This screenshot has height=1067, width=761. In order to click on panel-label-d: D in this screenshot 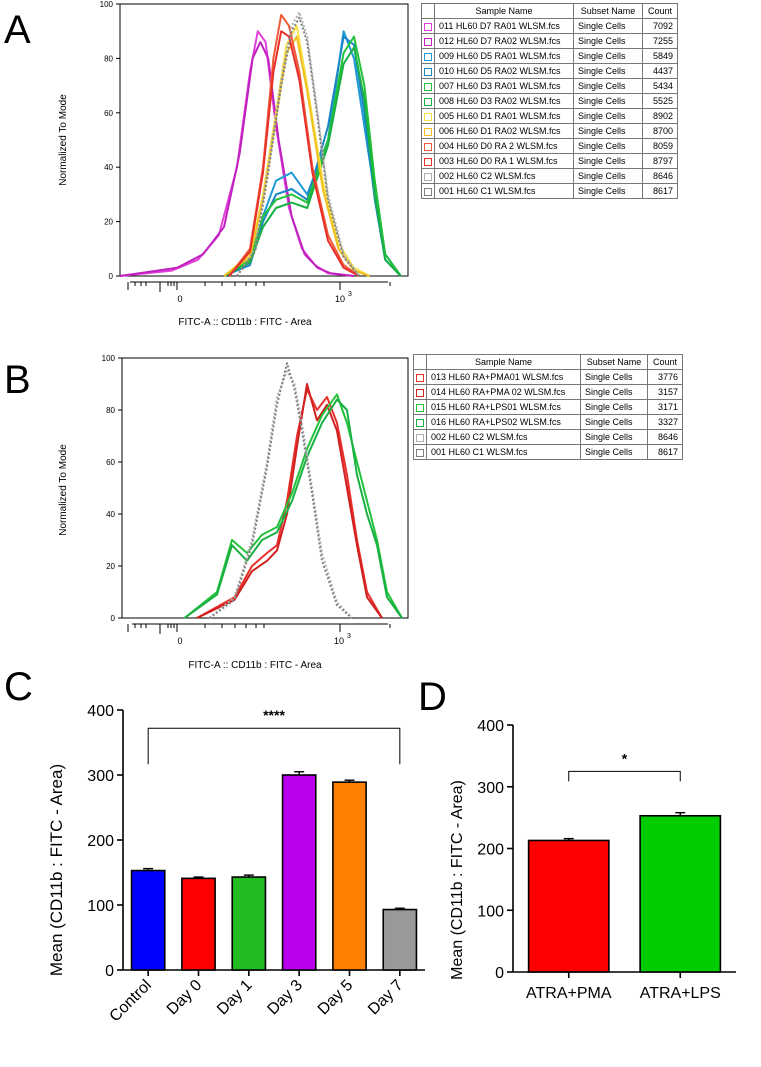, I will do `click(432, 697)`.